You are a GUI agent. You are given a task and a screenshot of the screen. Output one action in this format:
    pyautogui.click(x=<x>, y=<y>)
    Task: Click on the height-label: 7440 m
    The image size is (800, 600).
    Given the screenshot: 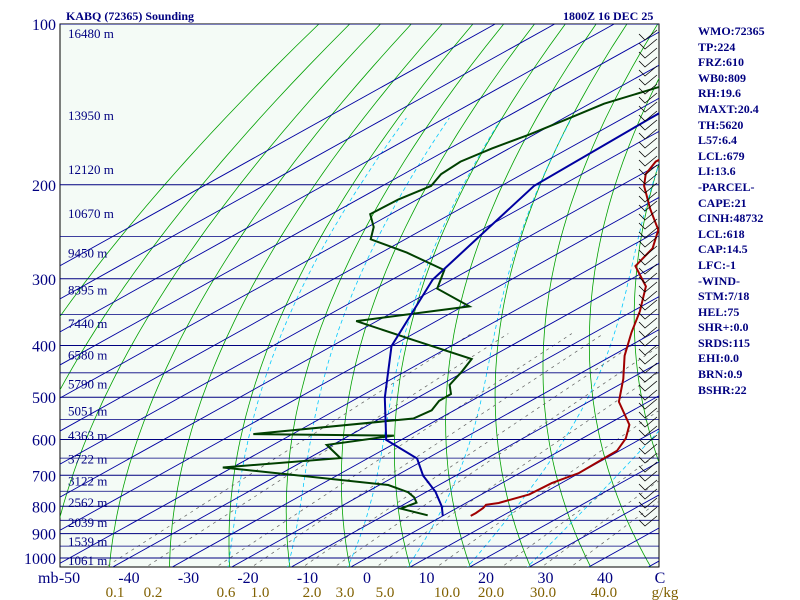 What is the action you would take?
    pyautogui.click(x=87, y=323)
    